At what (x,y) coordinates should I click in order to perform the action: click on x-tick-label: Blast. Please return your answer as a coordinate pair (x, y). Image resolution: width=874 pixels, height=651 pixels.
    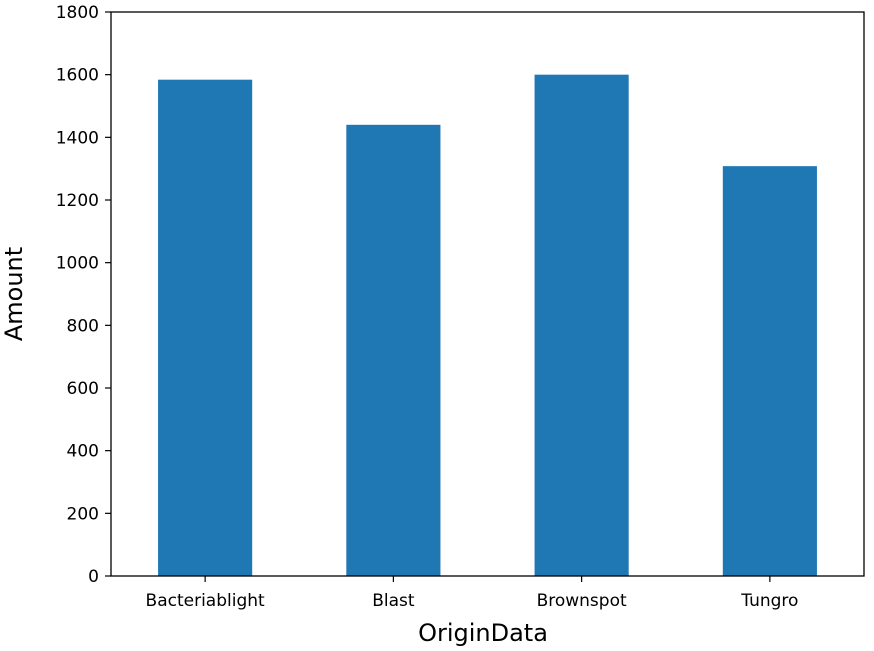
    Looking at the image, I should click on (393, 601).